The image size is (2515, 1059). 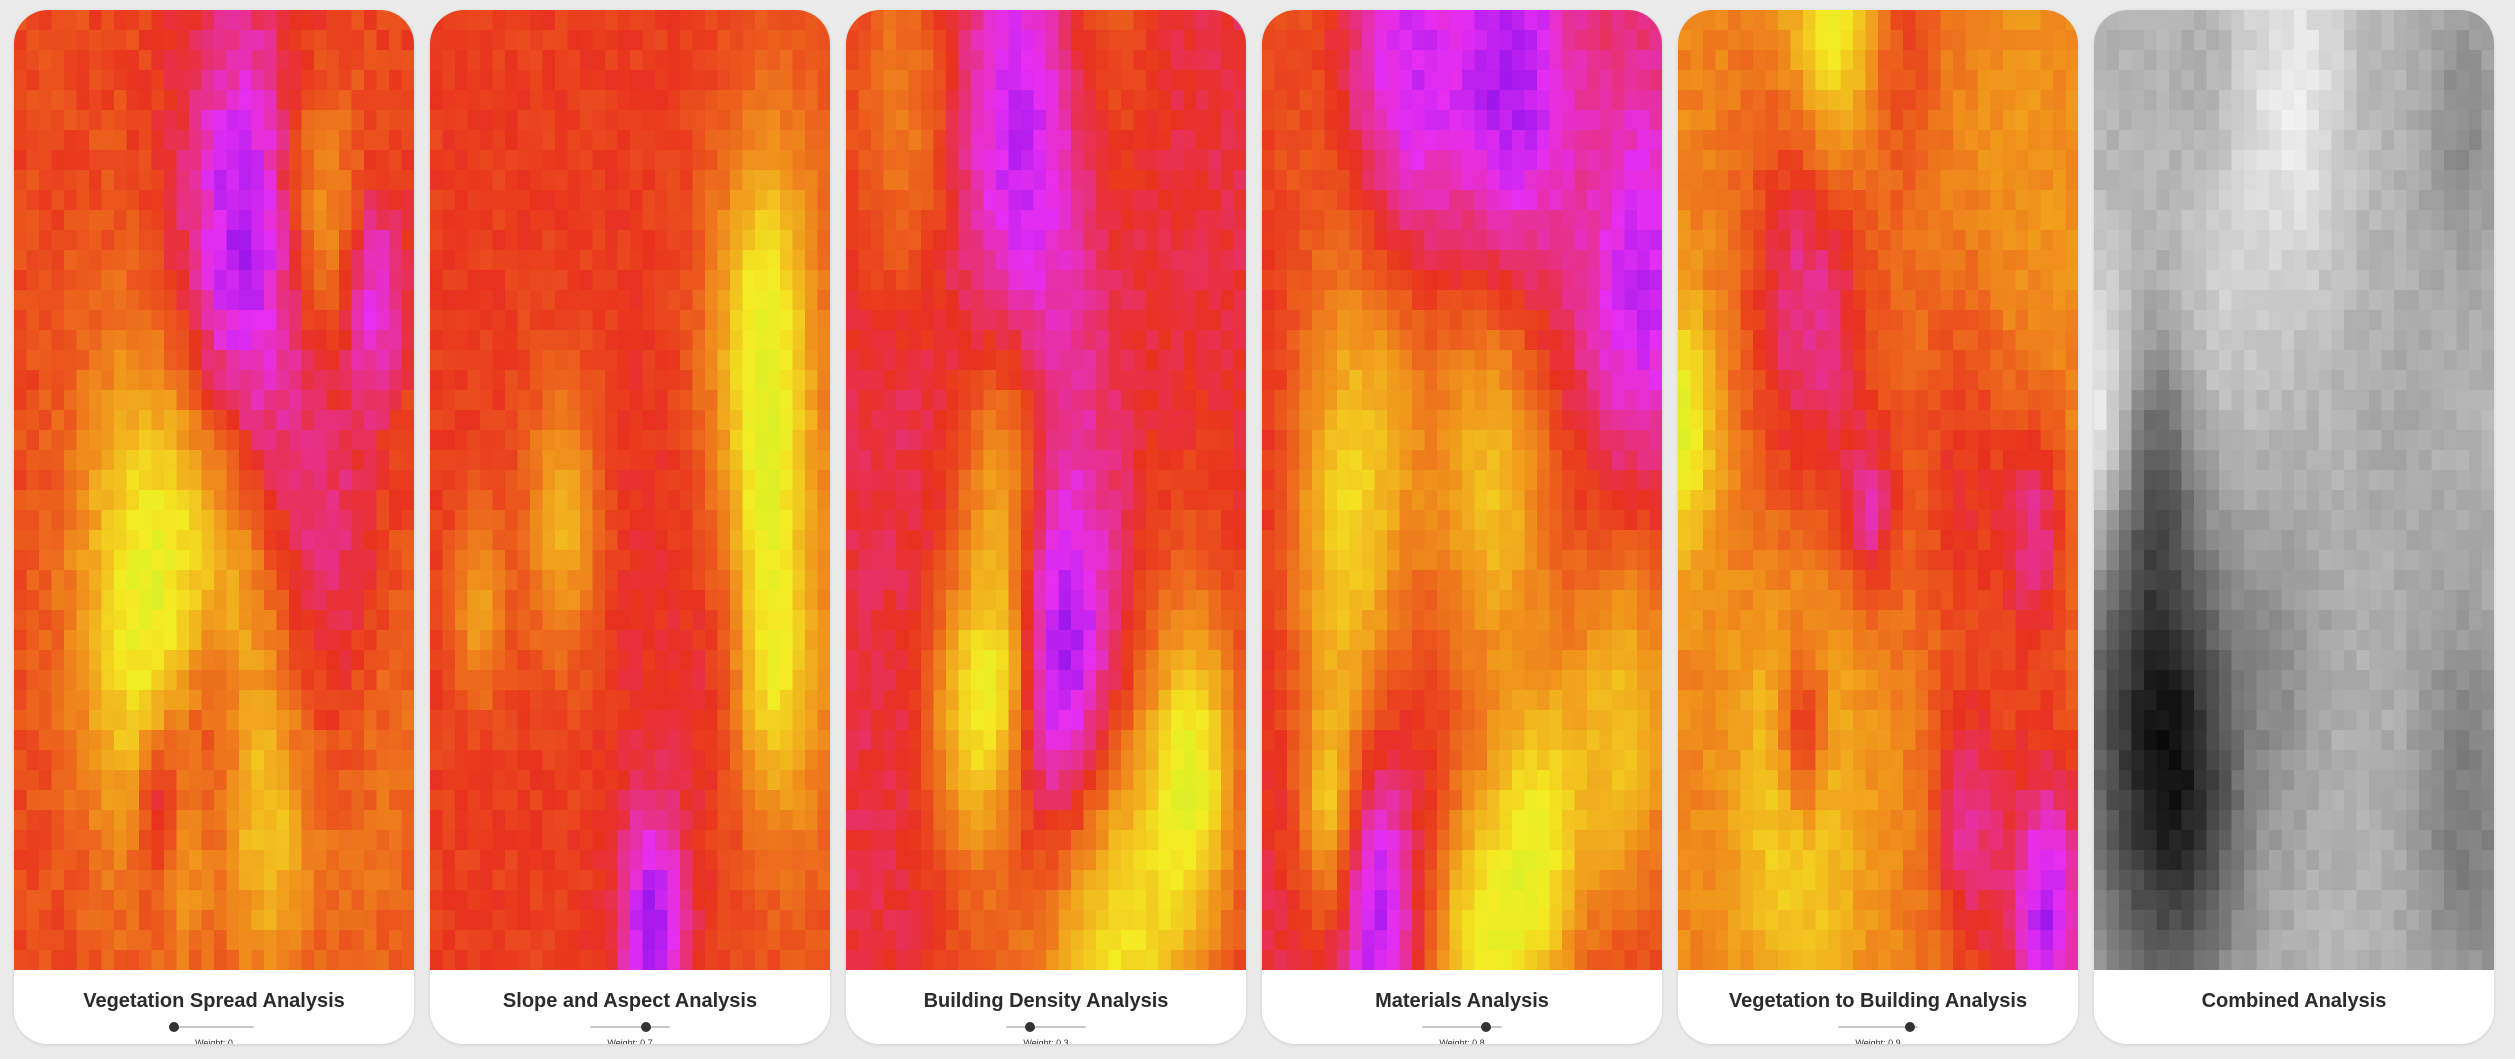 I want to click on panel-title: Slope and Aspect Analysis, so click(x=630, y=1001).